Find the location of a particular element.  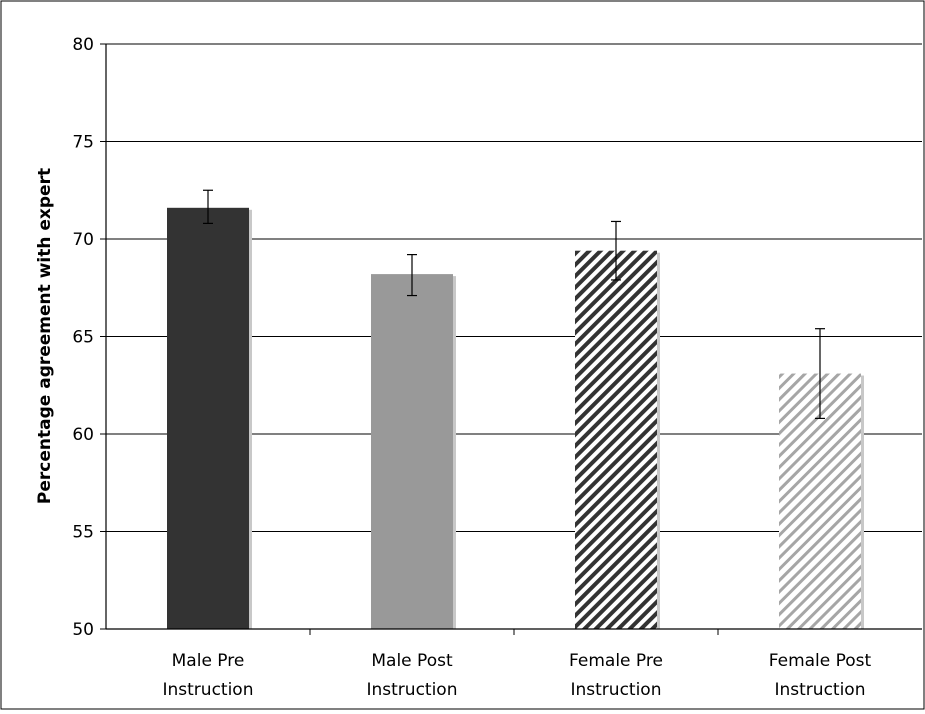

y-tick-label: 50 is located at coordinates (83, 630).